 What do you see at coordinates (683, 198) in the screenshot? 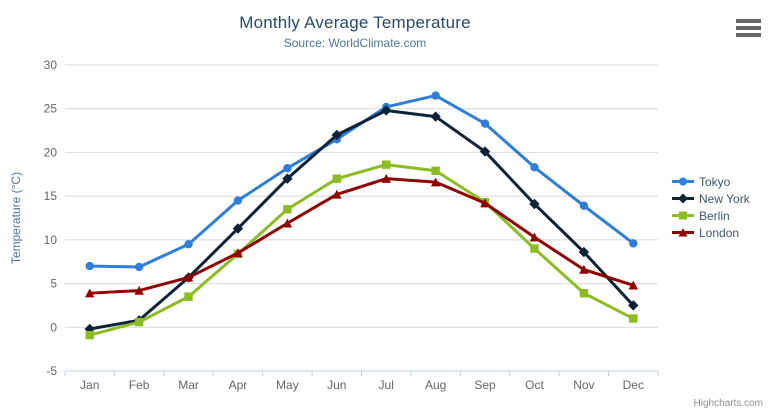
I see `diamond-marker-icon` at bounding box center [683, 198].